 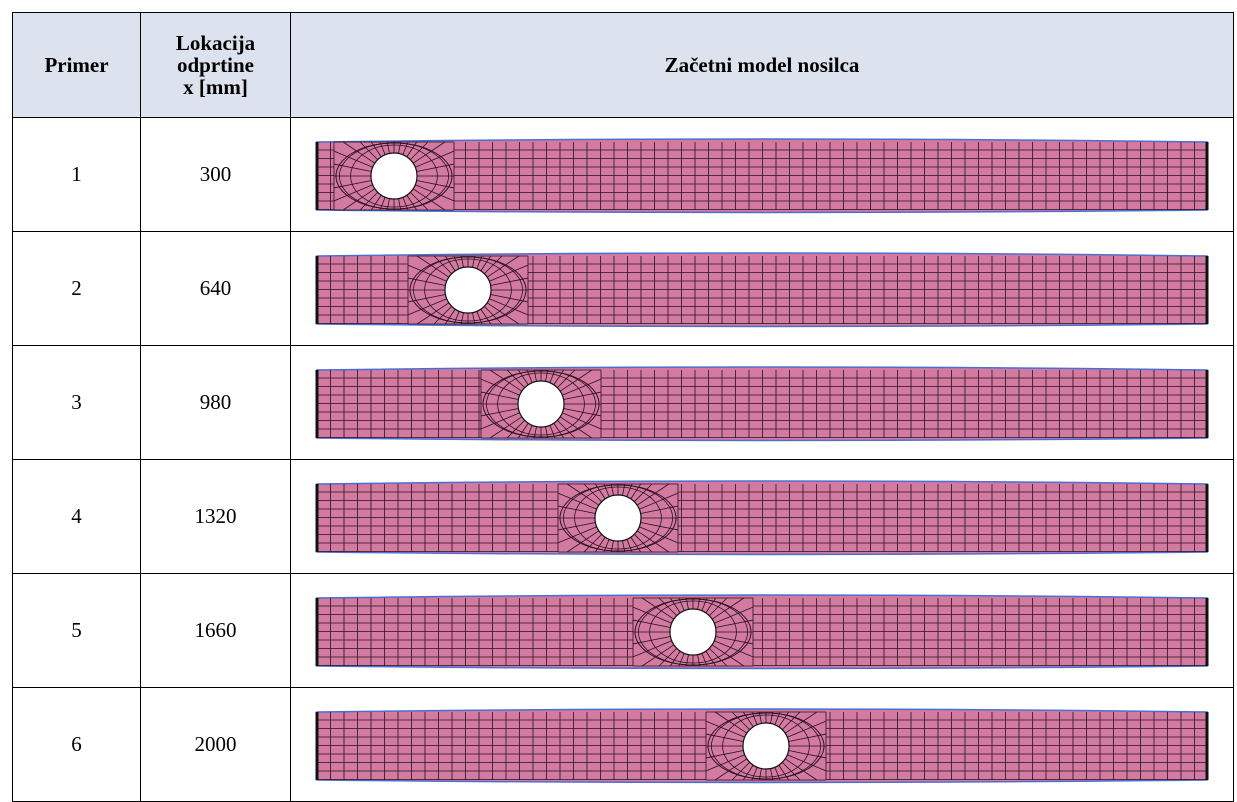 I want to click on cell: 980, so click(x=215, y=402).